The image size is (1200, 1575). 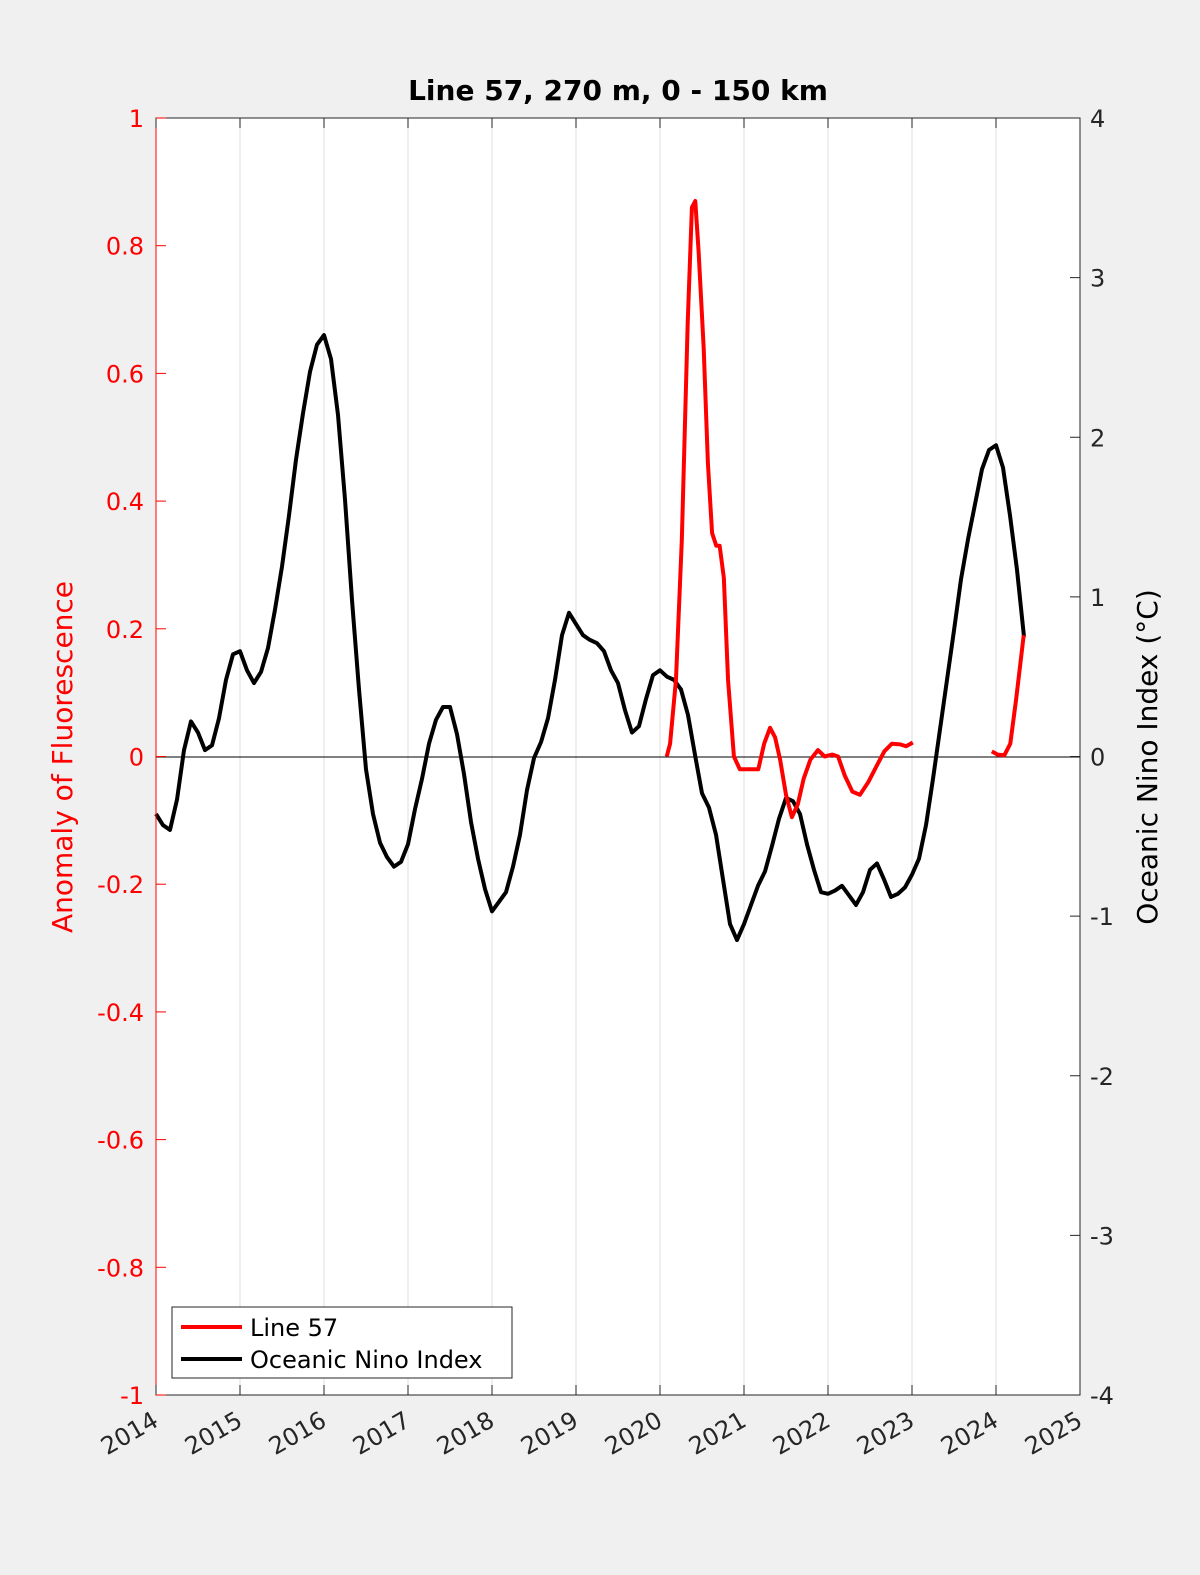 What do you see at coordinates (62, 757) in the screenshot?
I see `y-axis-left-label: Anomaly of Fluorescence` at bounding box center [62, 757].